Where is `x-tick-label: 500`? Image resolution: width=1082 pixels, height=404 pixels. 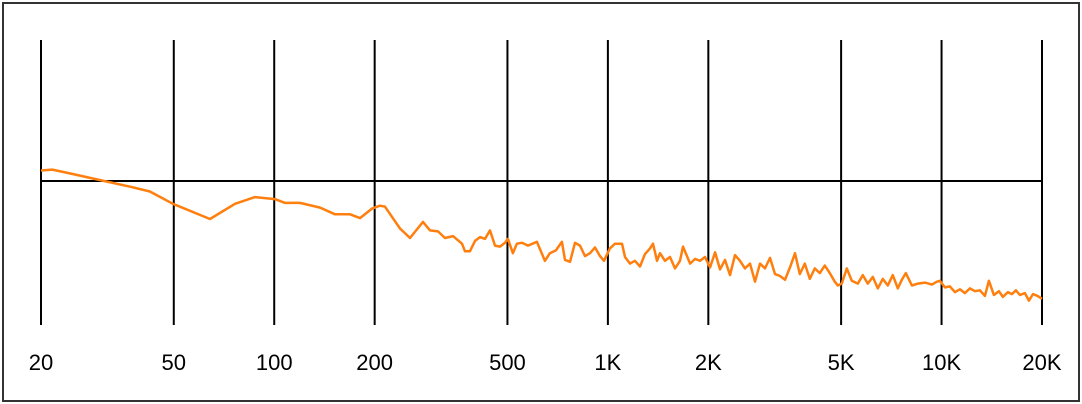 x-tick-label: 500 is located at coordinates (507, 362).